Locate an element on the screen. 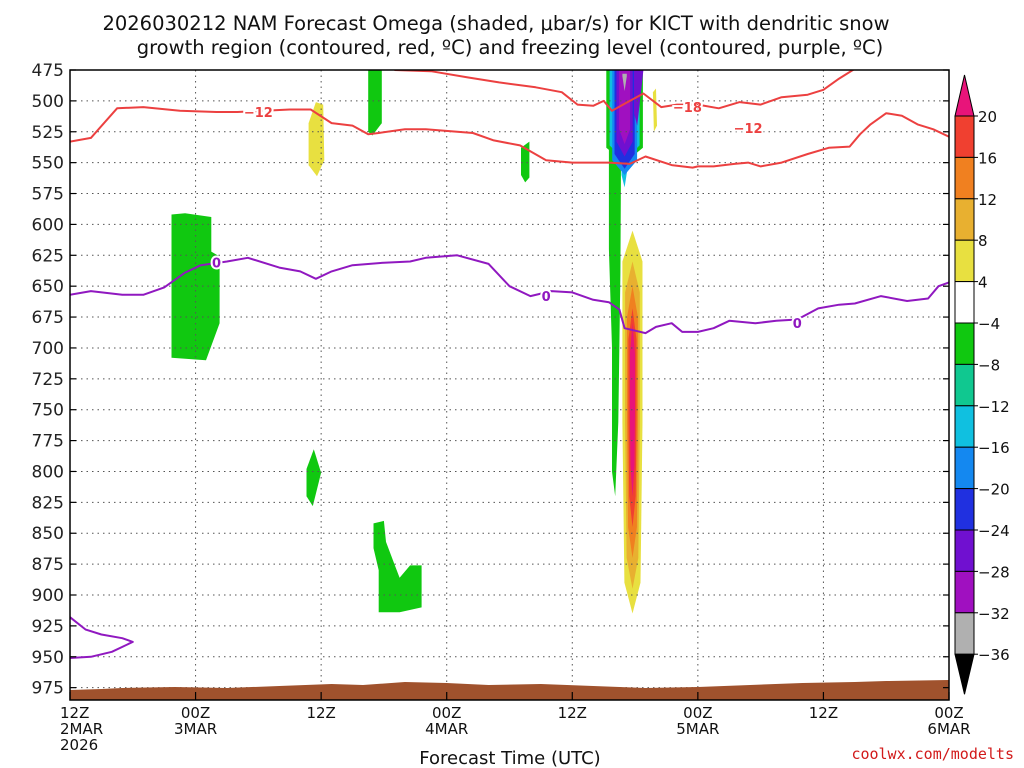 The image size is (1024, 768). x-axis-label: Forecast Time (UTC) is located at coordinates (509, 758).